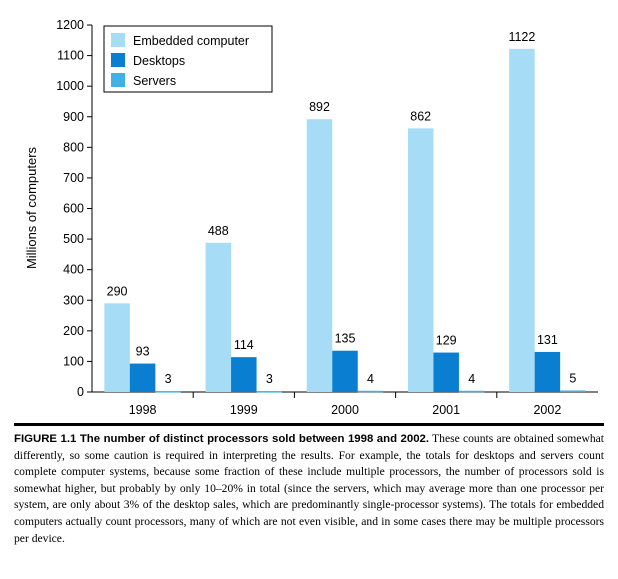 The image size is (618, 579). What do you see at coordinates (244, 410) in the screenshot?
I see `x-tick-label: 1999` at bounding box center [244, 410].